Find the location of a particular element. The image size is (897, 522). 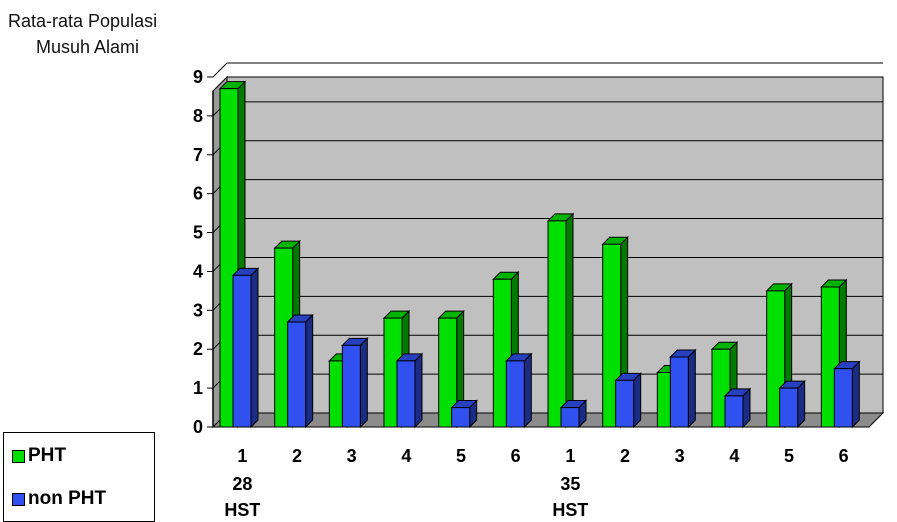

legend-item-pht: PHT is located at coordinates (39, 456).